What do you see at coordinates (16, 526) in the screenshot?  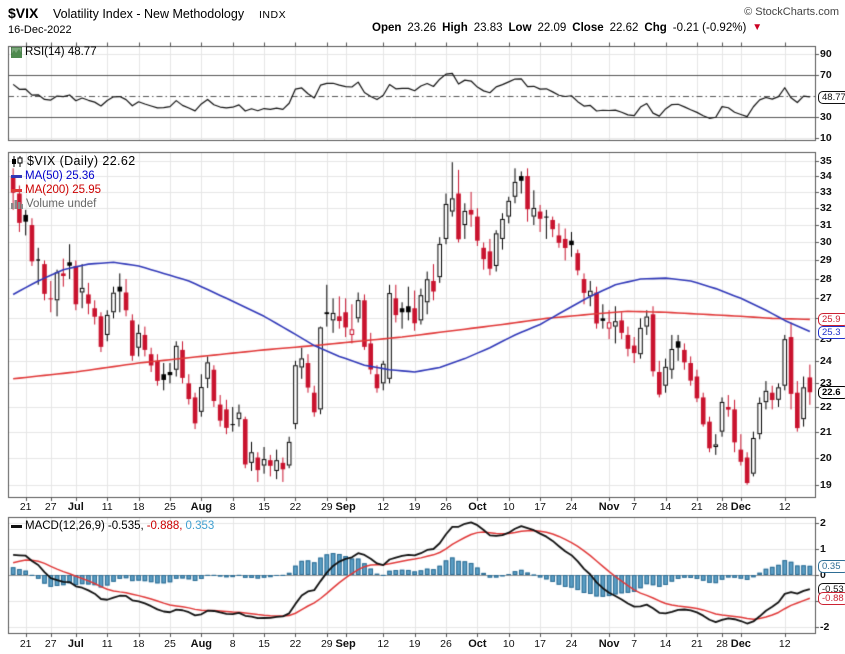 I see `macd-line-icon` at bounding box center [16, 526].